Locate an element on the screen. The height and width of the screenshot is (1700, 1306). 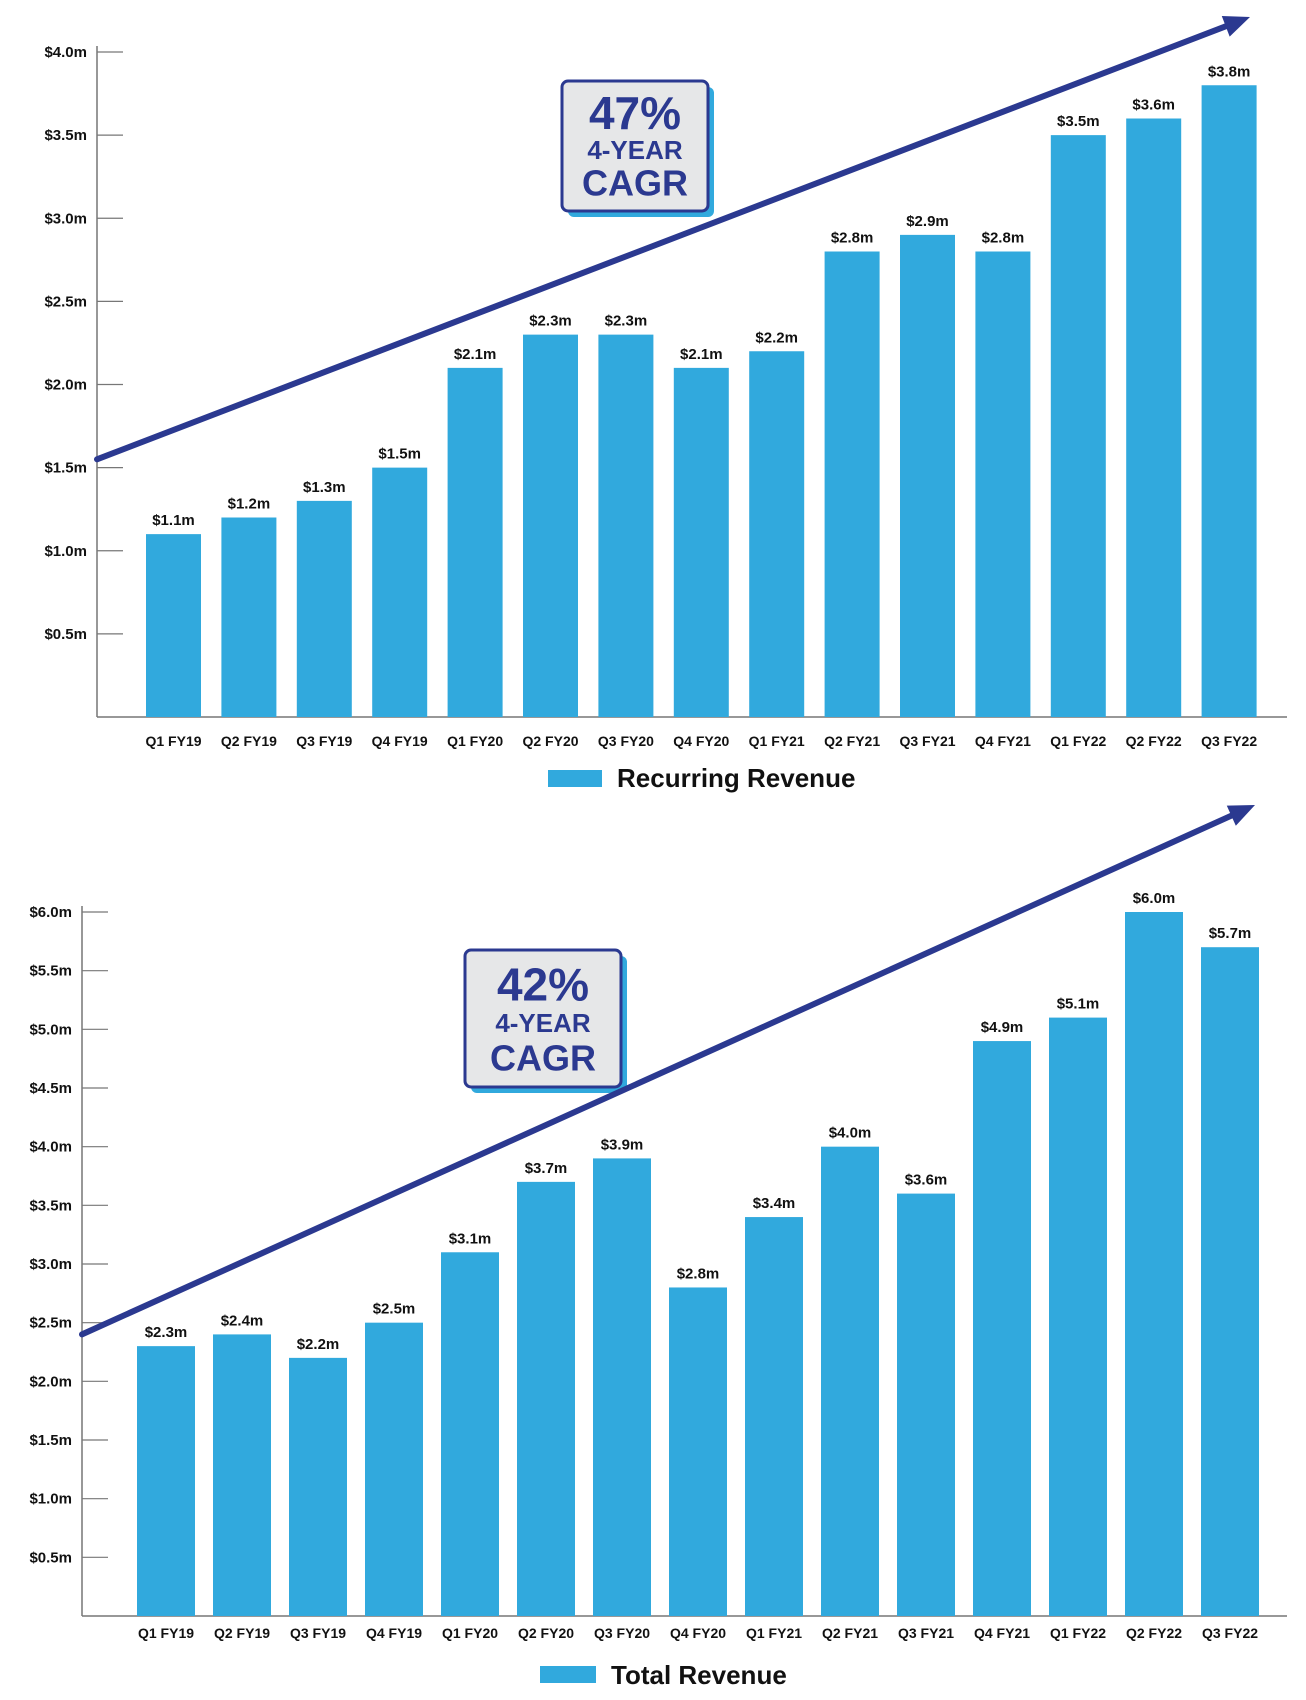
x-tick-label: Q2 FY21 is located at coordinates (852, 741).